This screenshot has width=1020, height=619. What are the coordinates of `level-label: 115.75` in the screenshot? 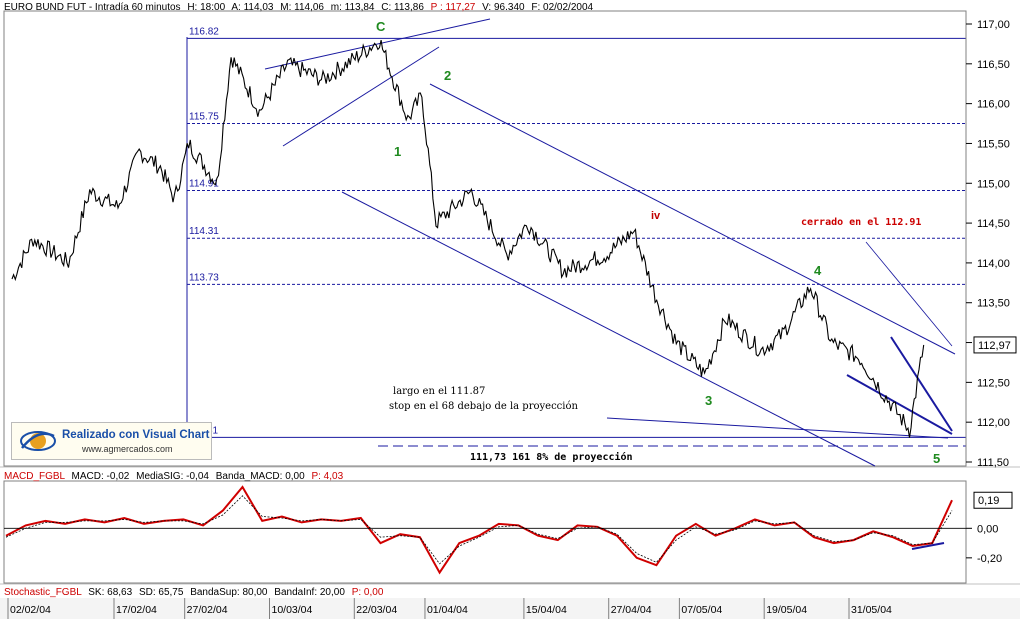 It's located at (204, 117).